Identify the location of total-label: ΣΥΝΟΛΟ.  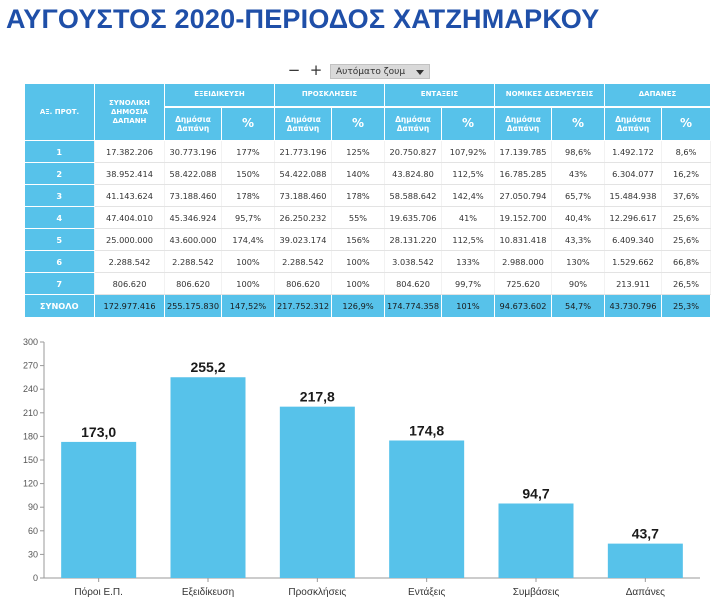
(59, 305).